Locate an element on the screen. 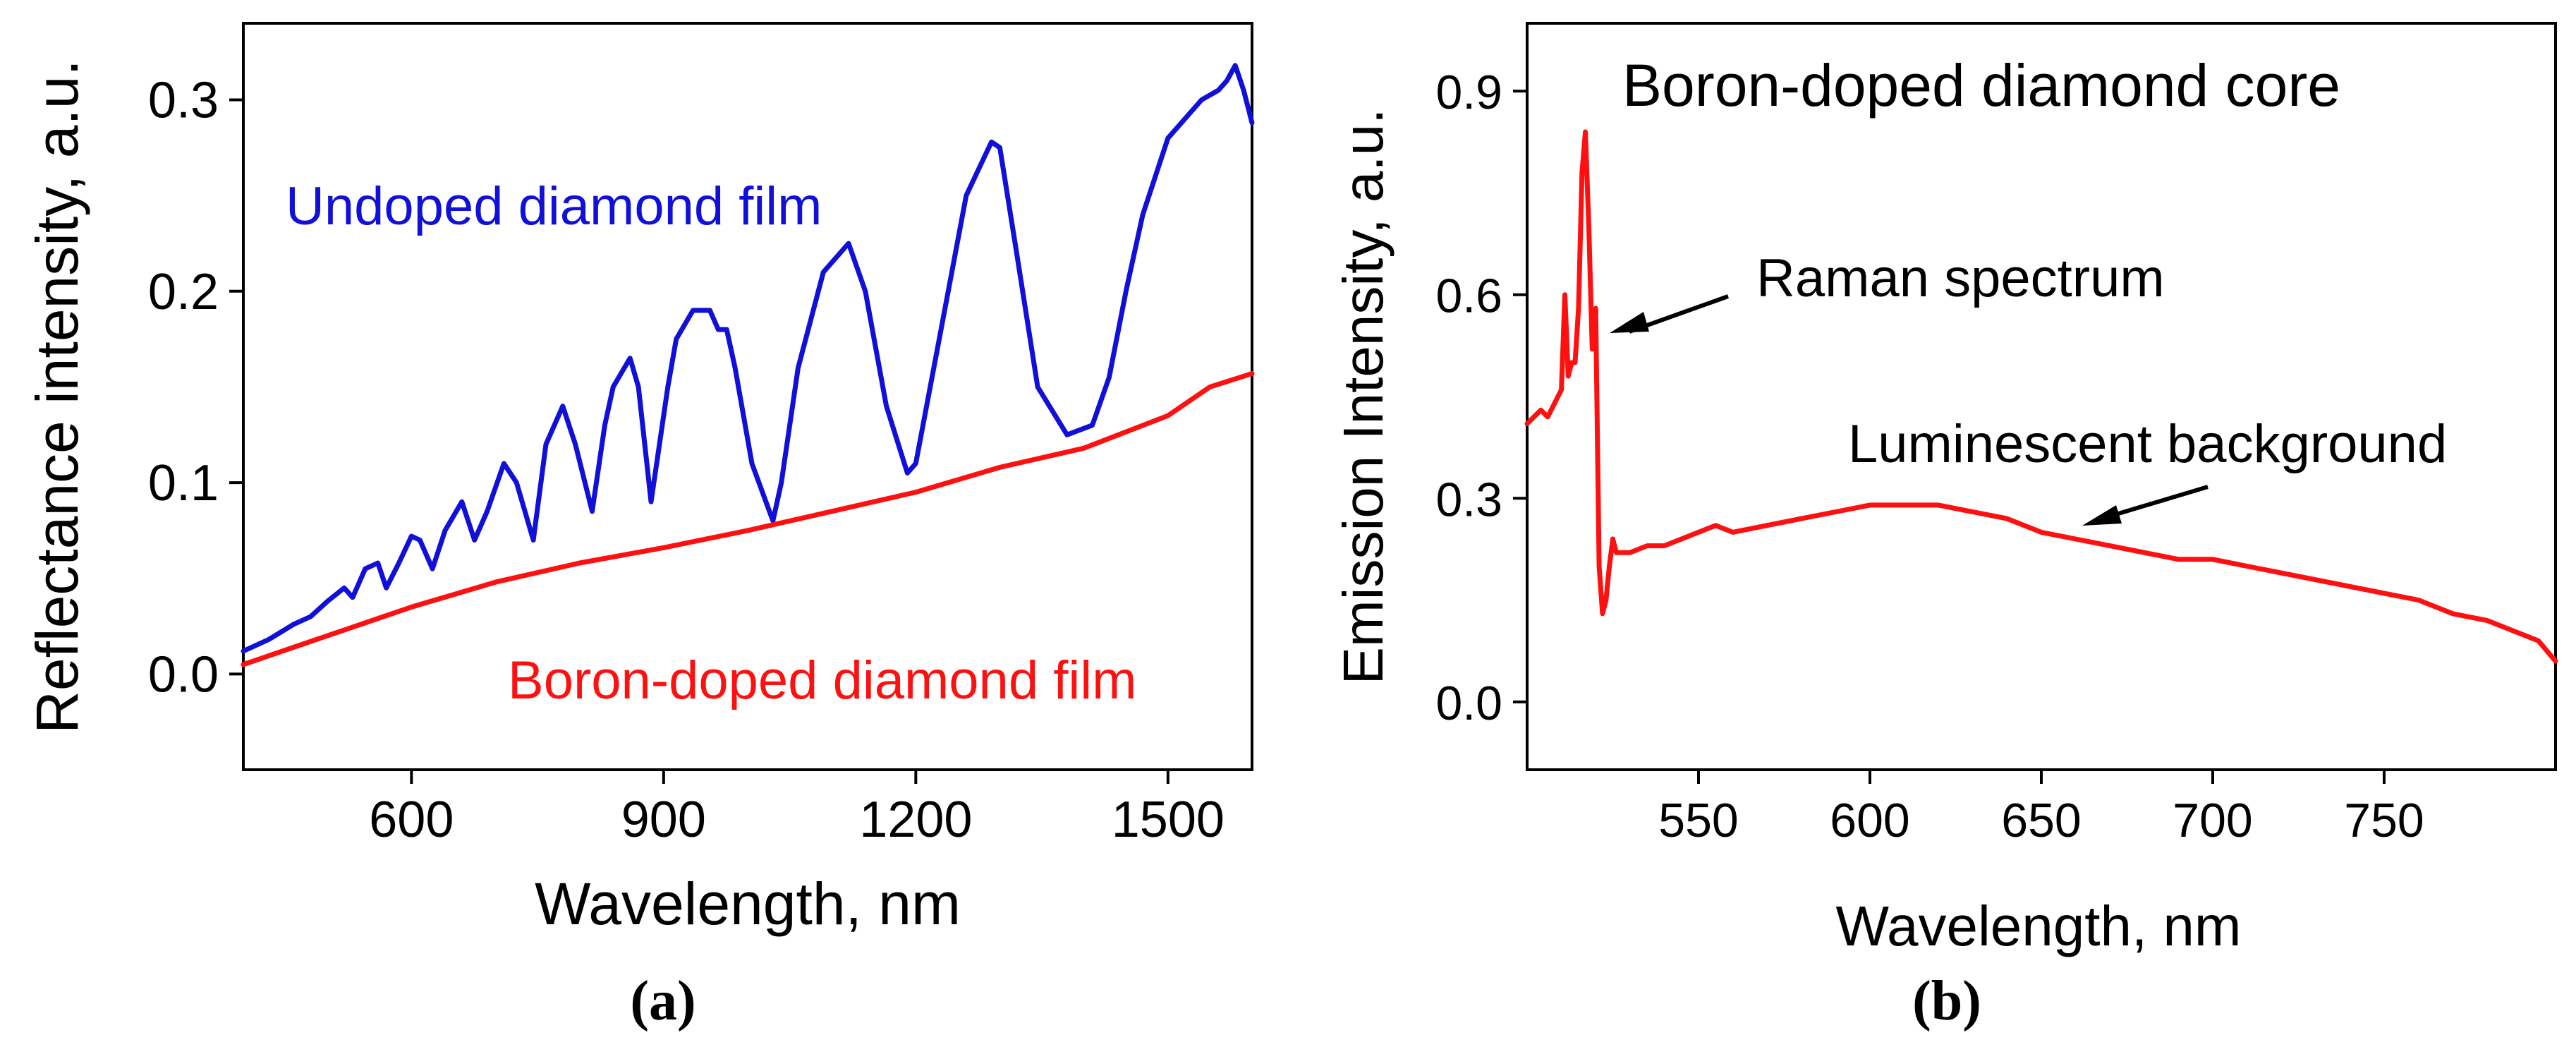 Image resolution: width=2576 pixels, height=1047 pixels. chart-b-panel-label: (b) is located at coordinates (1946, 1001).